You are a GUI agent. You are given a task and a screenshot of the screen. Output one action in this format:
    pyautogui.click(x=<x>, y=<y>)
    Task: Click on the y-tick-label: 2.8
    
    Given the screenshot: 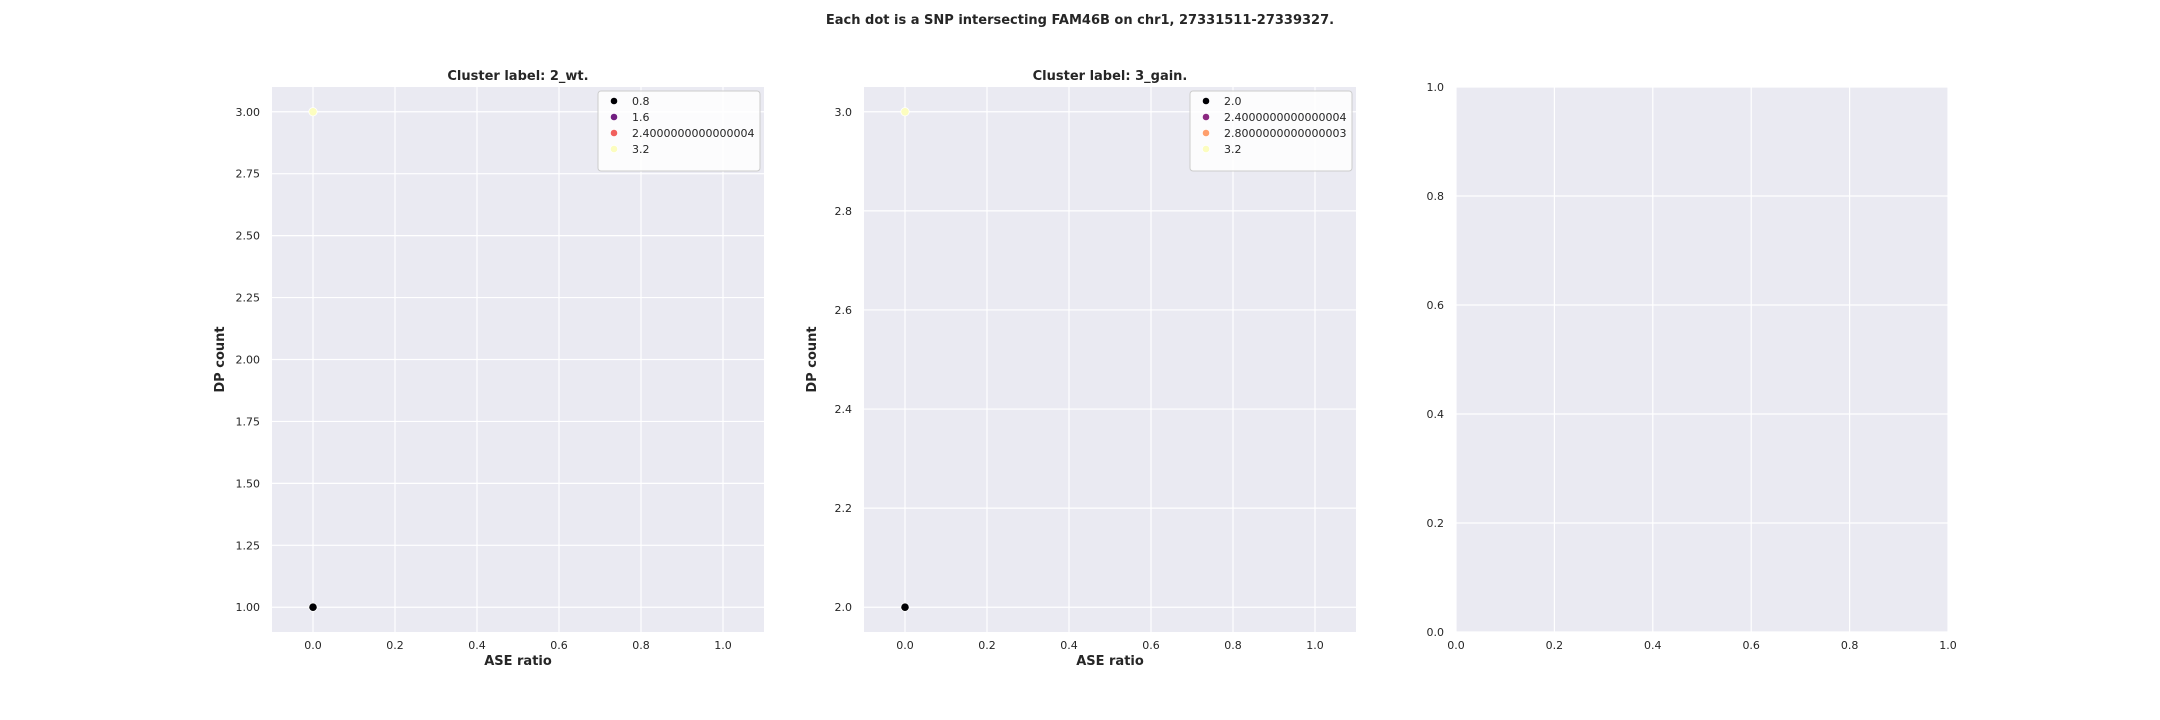 What is the action you would take?
    pyautogui.click(x=844, y=211)
    